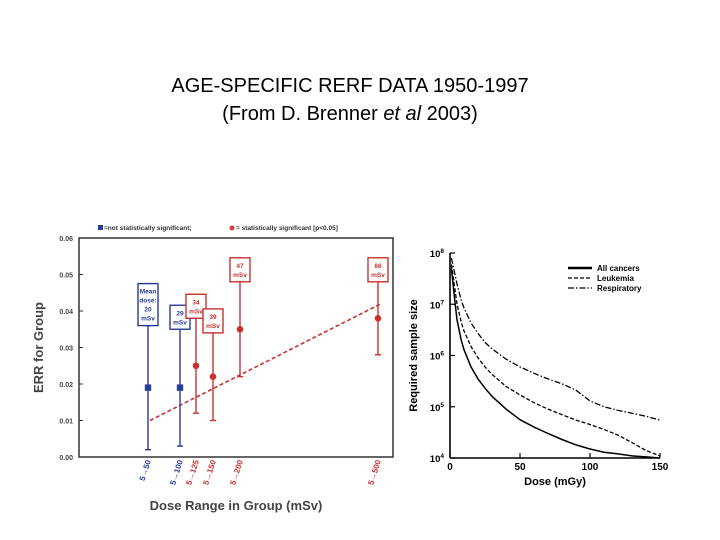 The height and width of the screenshot is (540, 720). Describe the element at coordinates (303, 114) in the screenshot. I see `title-citation-prefix: (From D. Brenner` at that location.